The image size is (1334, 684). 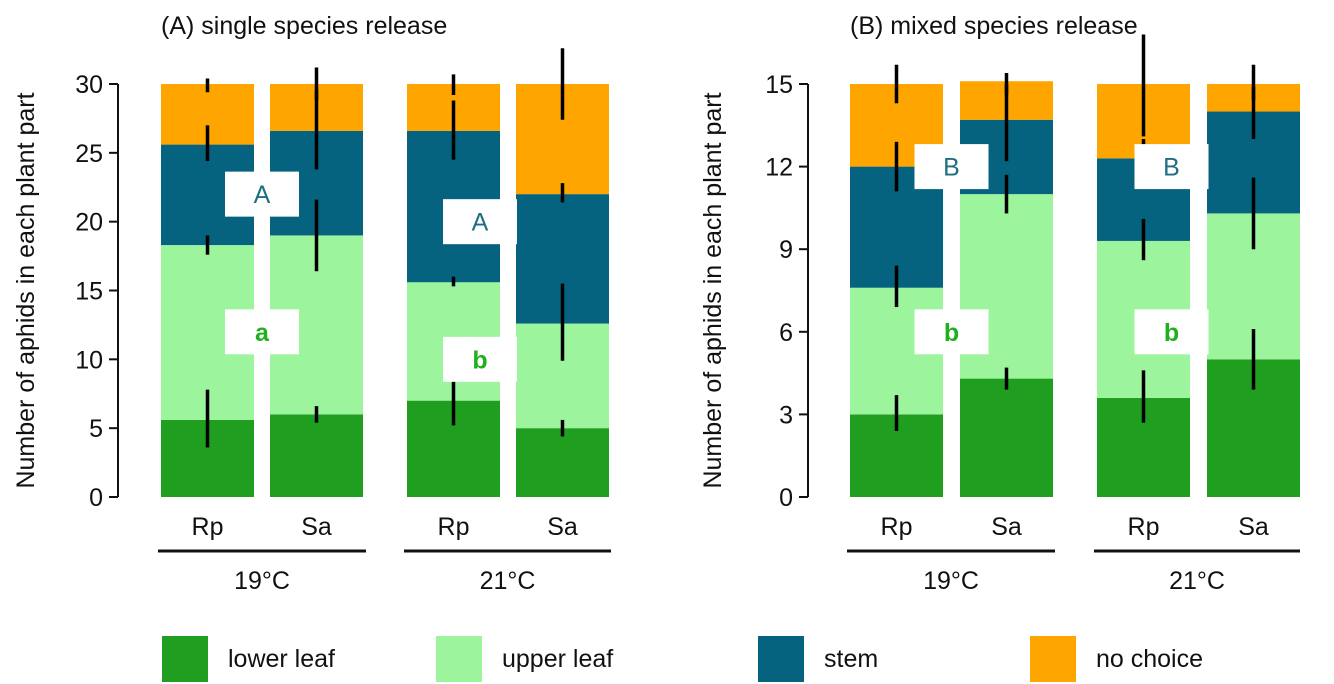 I want to click on significance-letter: a, so click(x=262, y=333).